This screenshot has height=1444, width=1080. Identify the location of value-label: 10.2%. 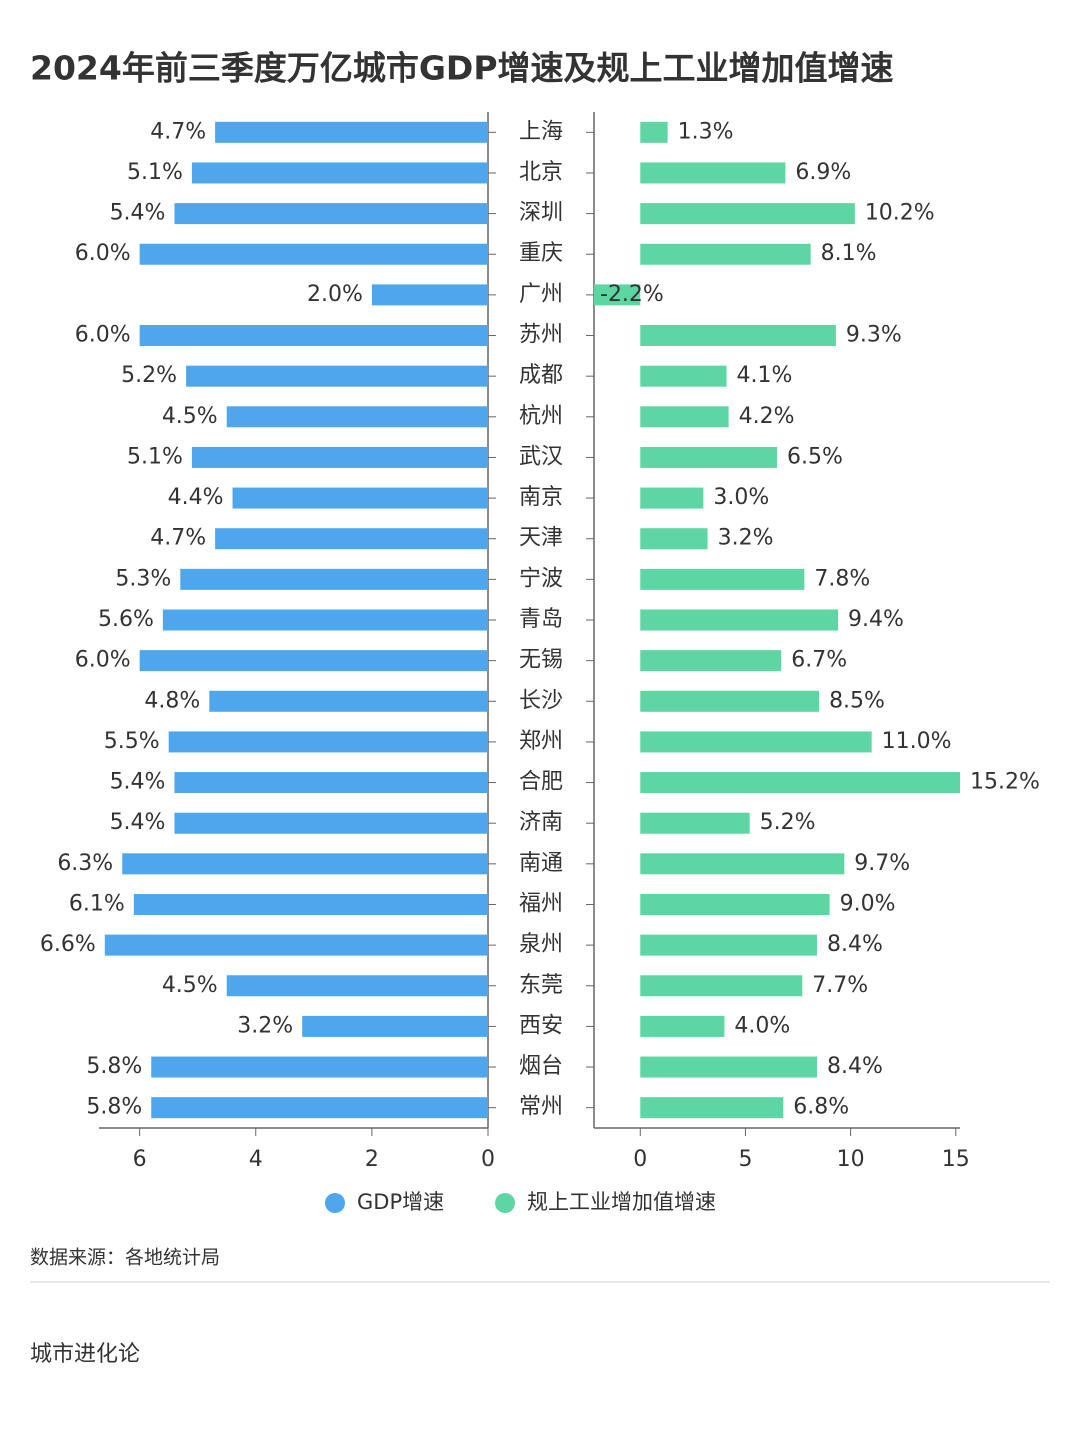
(900, 213).